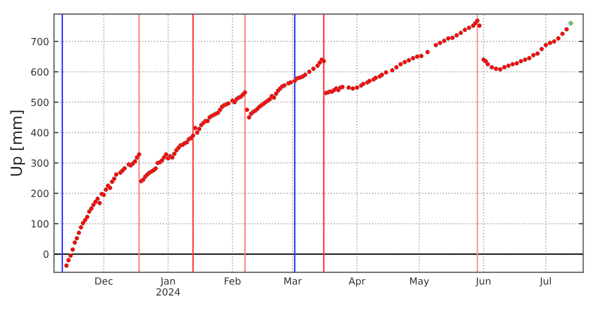  Describe the element at coordinates (104, 281) in the screenshot. I see `x-tick-label: Dec` at that location.